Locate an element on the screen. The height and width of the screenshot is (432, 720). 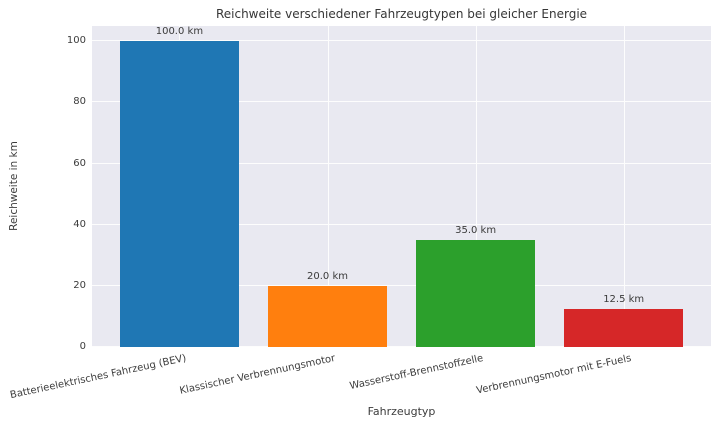
y-tick-label: 40 is located at coordinates (79, 224).